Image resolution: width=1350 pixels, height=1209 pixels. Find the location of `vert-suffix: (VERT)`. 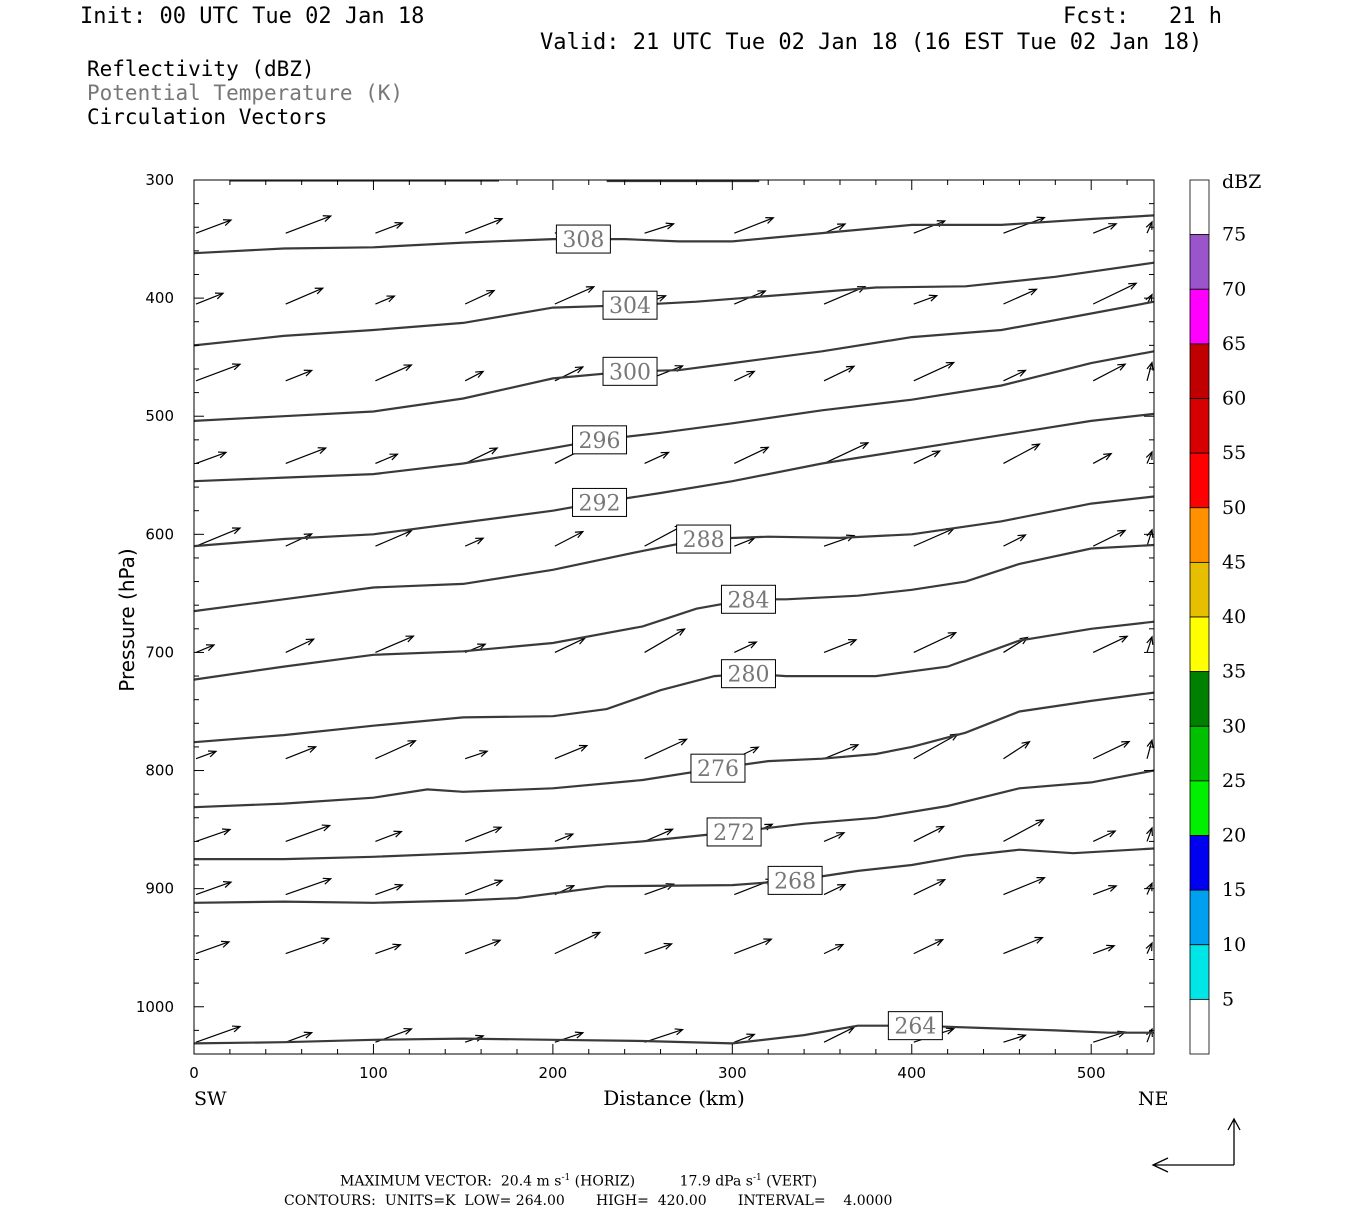

vert-suffix: (VERT) is located at coordinates (789, 1181).